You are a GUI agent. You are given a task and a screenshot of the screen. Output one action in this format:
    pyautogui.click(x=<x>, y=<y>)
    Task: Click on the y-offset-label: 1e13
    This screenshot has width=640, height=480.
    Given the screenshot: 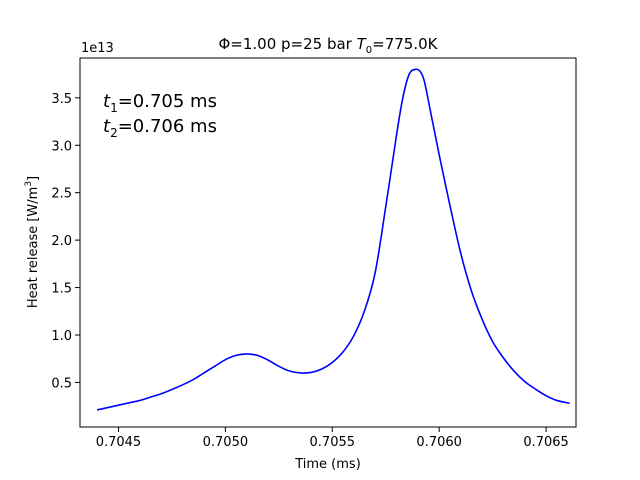 What is the action you would take?
    pyautogui.click(x=97, y=48)
    